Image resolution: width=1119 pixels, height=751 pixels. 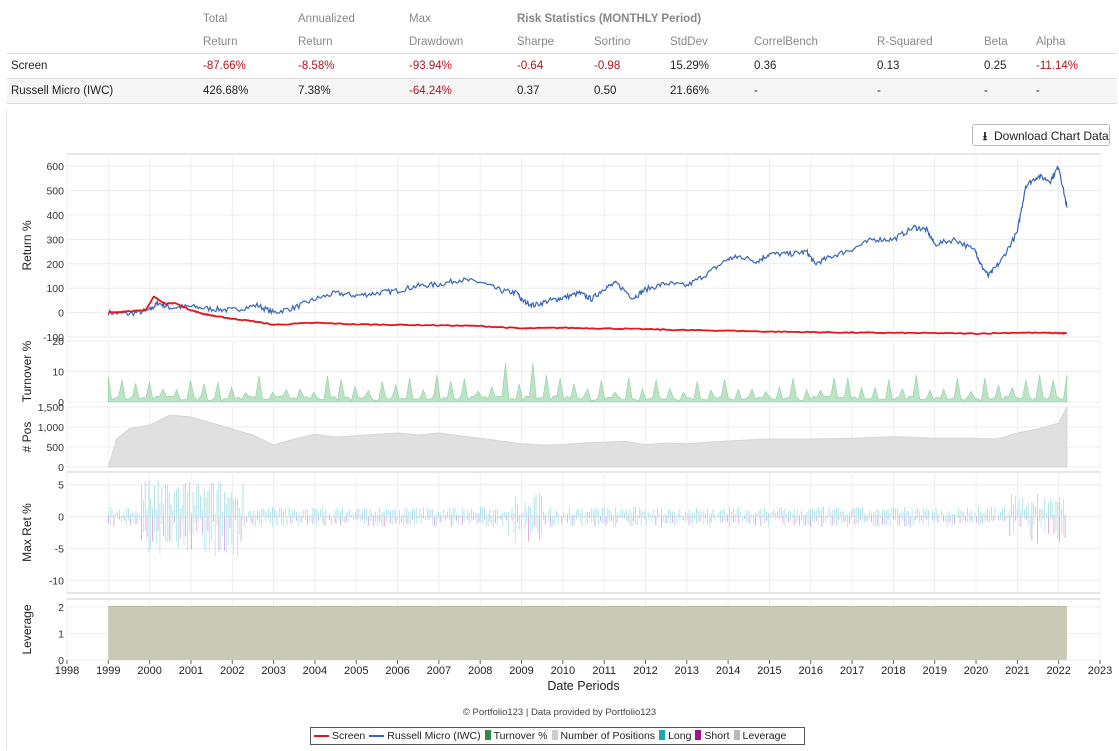 I want to click on header-max: Max, so click(x=420, y=18).